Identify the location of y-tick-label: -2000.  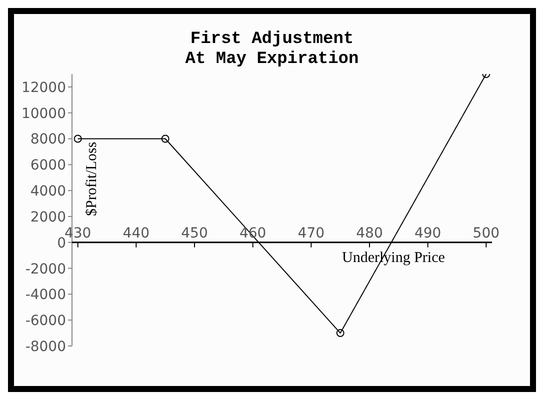
(45, 269).